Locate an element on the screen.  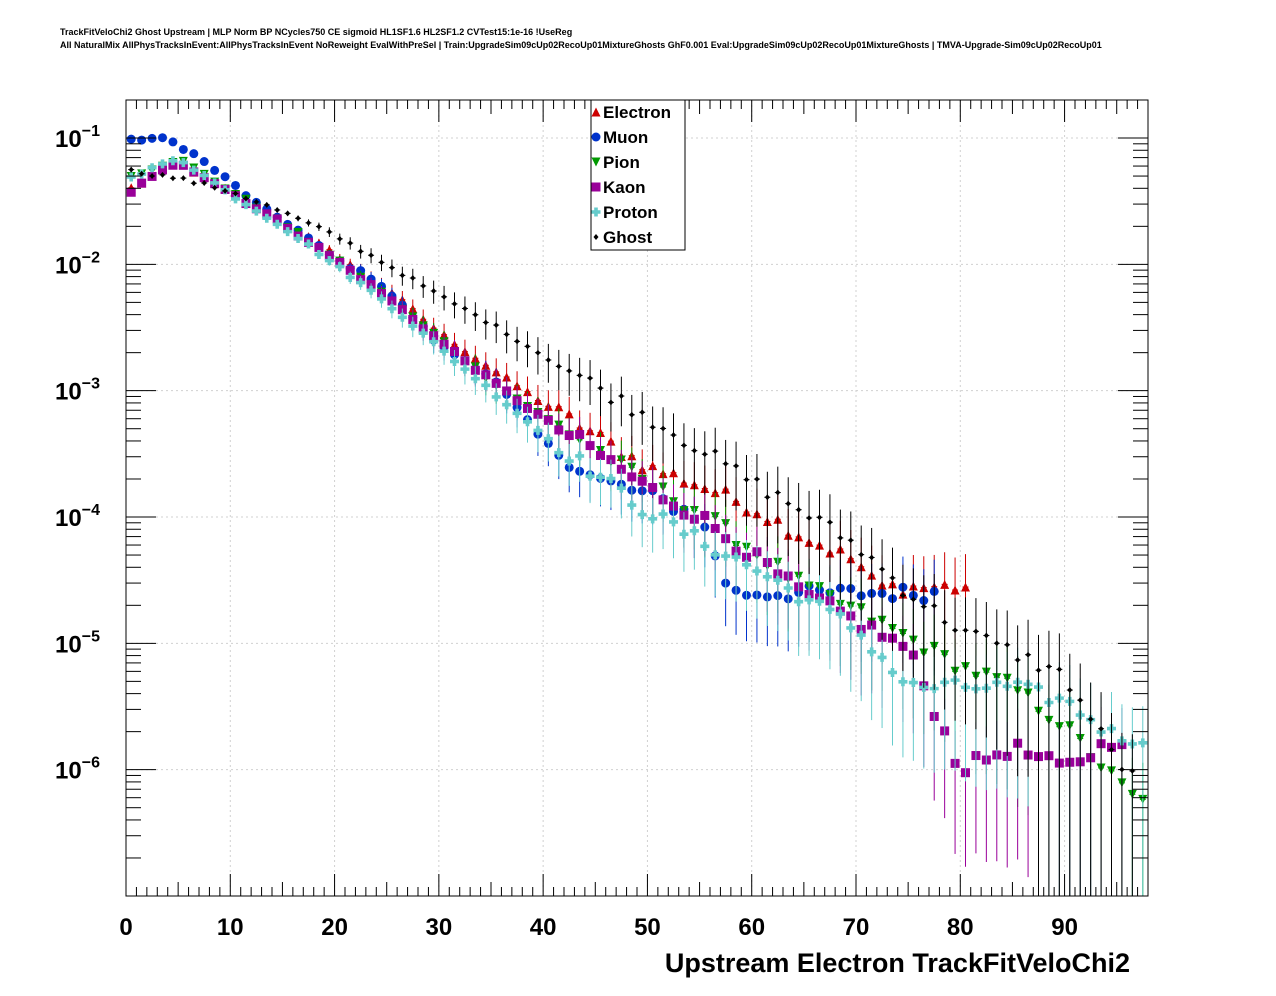
legend-marker-pion is located at coordinates (596, 162).